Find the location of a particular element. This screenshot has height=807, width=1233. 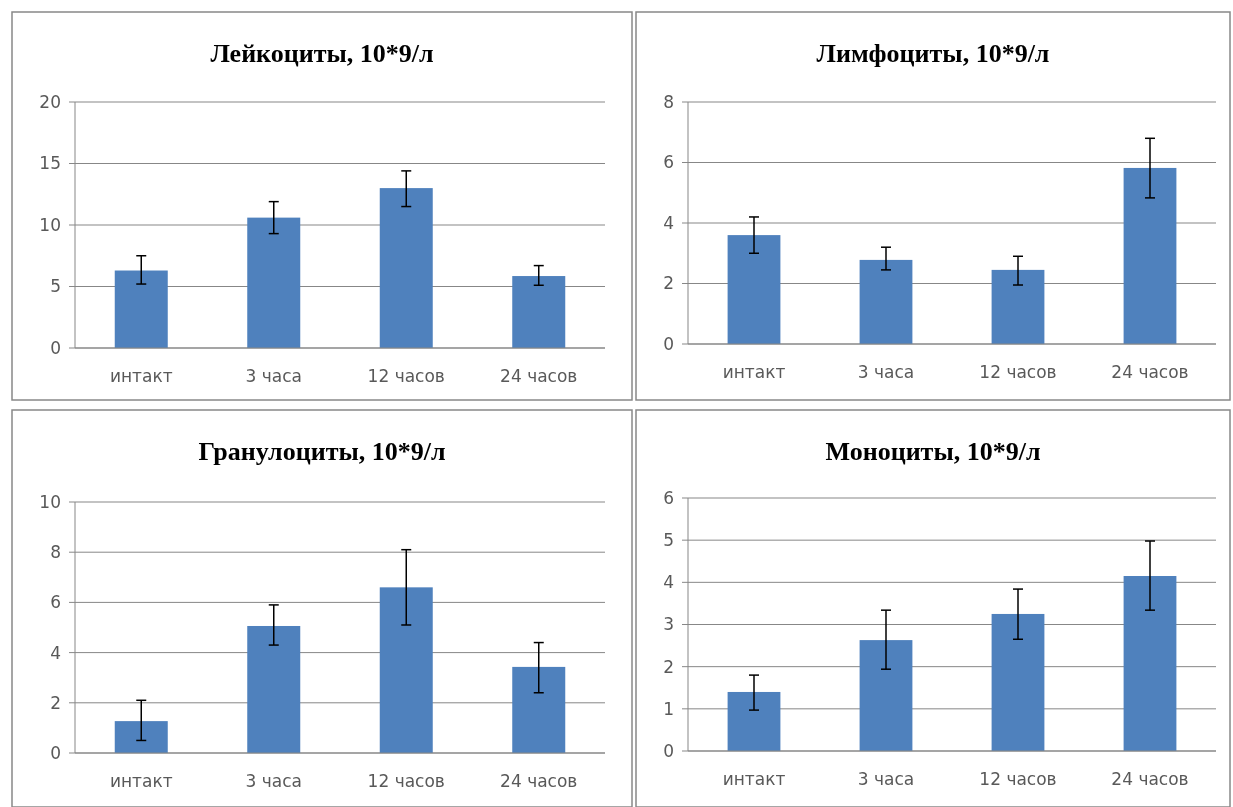

y-tick-label: 20 is located at coordinates (50, 101).